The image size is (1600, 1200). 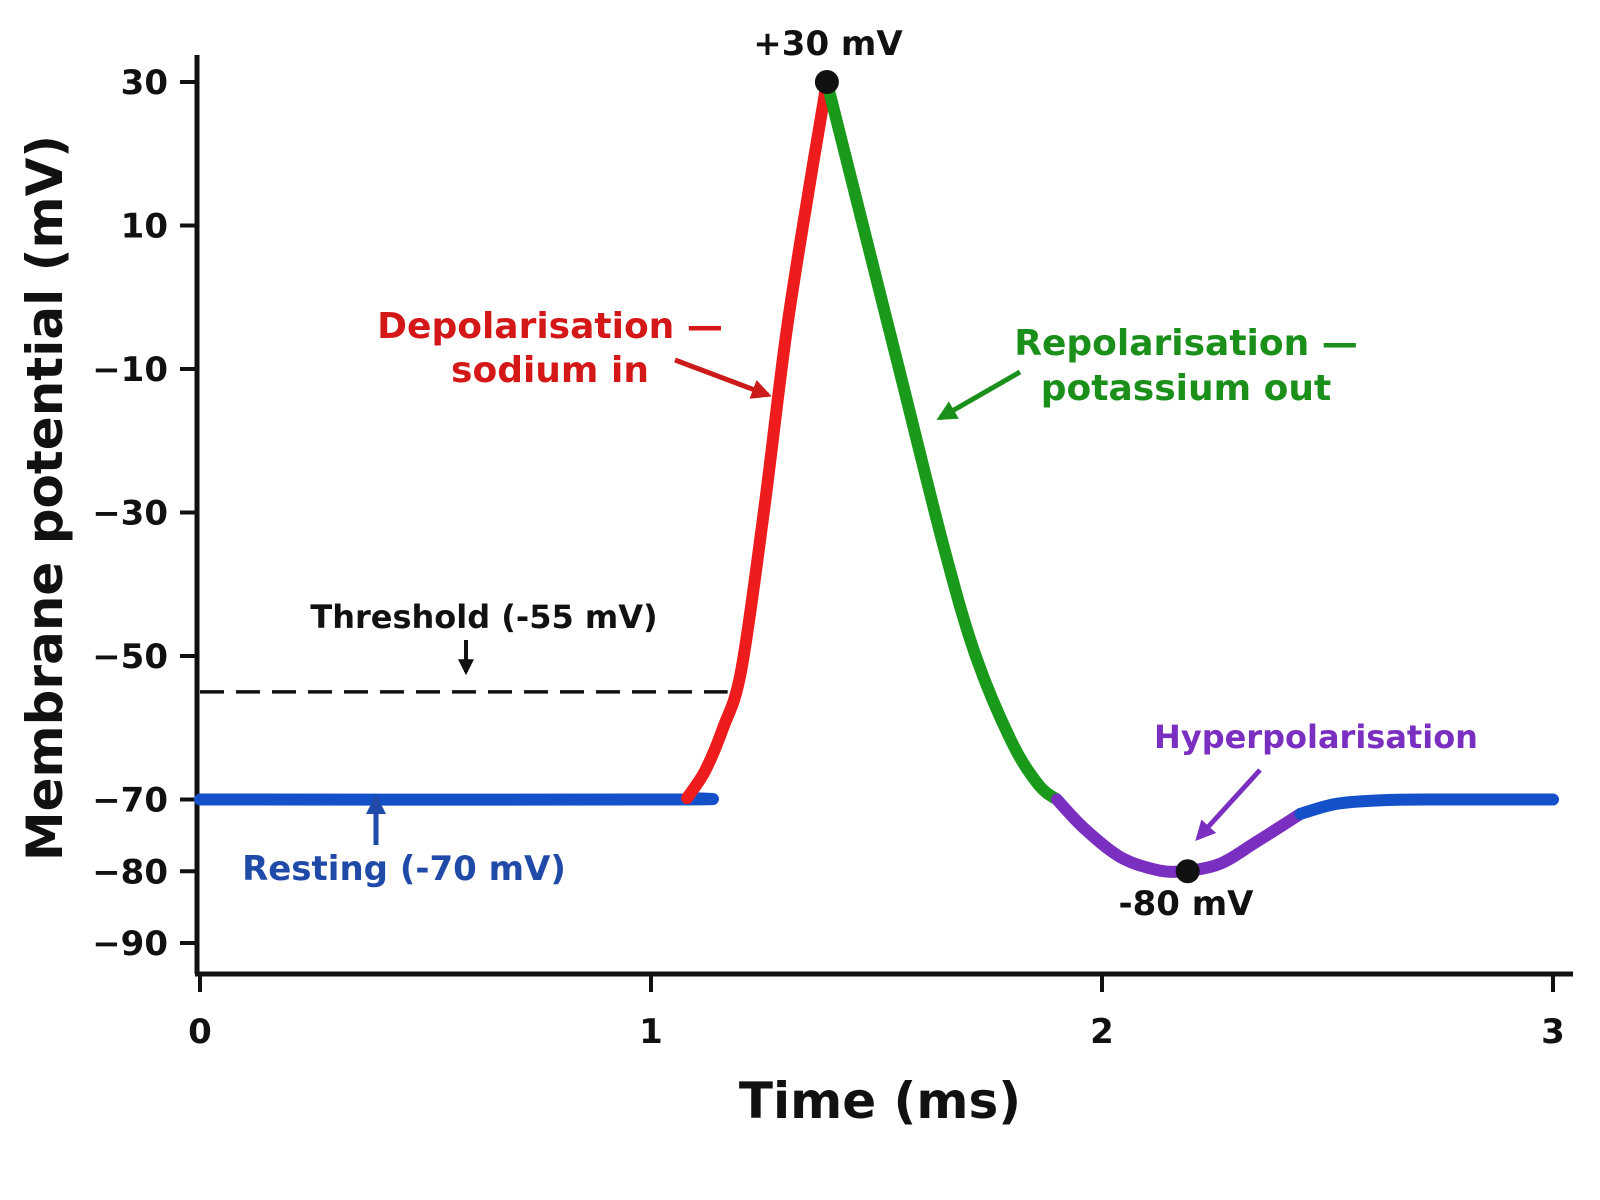 What do you see at coordinates (550, 326) in the screenshot?
I see `depolarisation-label-line1: Depolarisation —` at bounding box center [550, 326].